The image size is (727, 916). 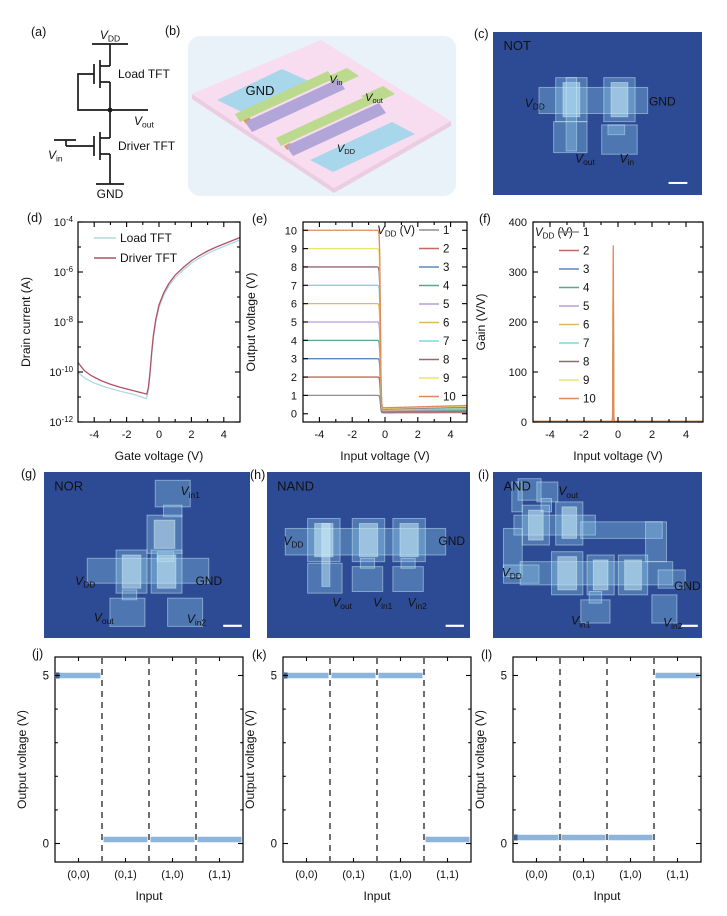 What do you see at coordinates (258, 475) in the screenshot?
I see `panel-tag-h: (h)` at bounding box center [258, 475].